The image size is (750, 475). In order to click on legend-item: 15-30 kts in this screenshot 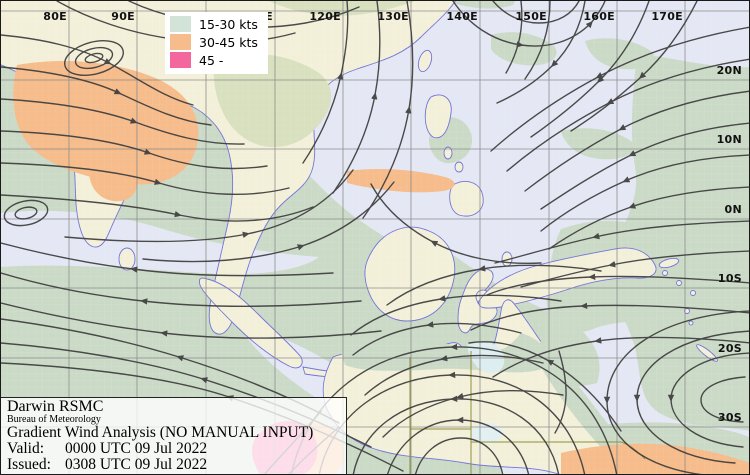, I will do `click(214, 24)`.